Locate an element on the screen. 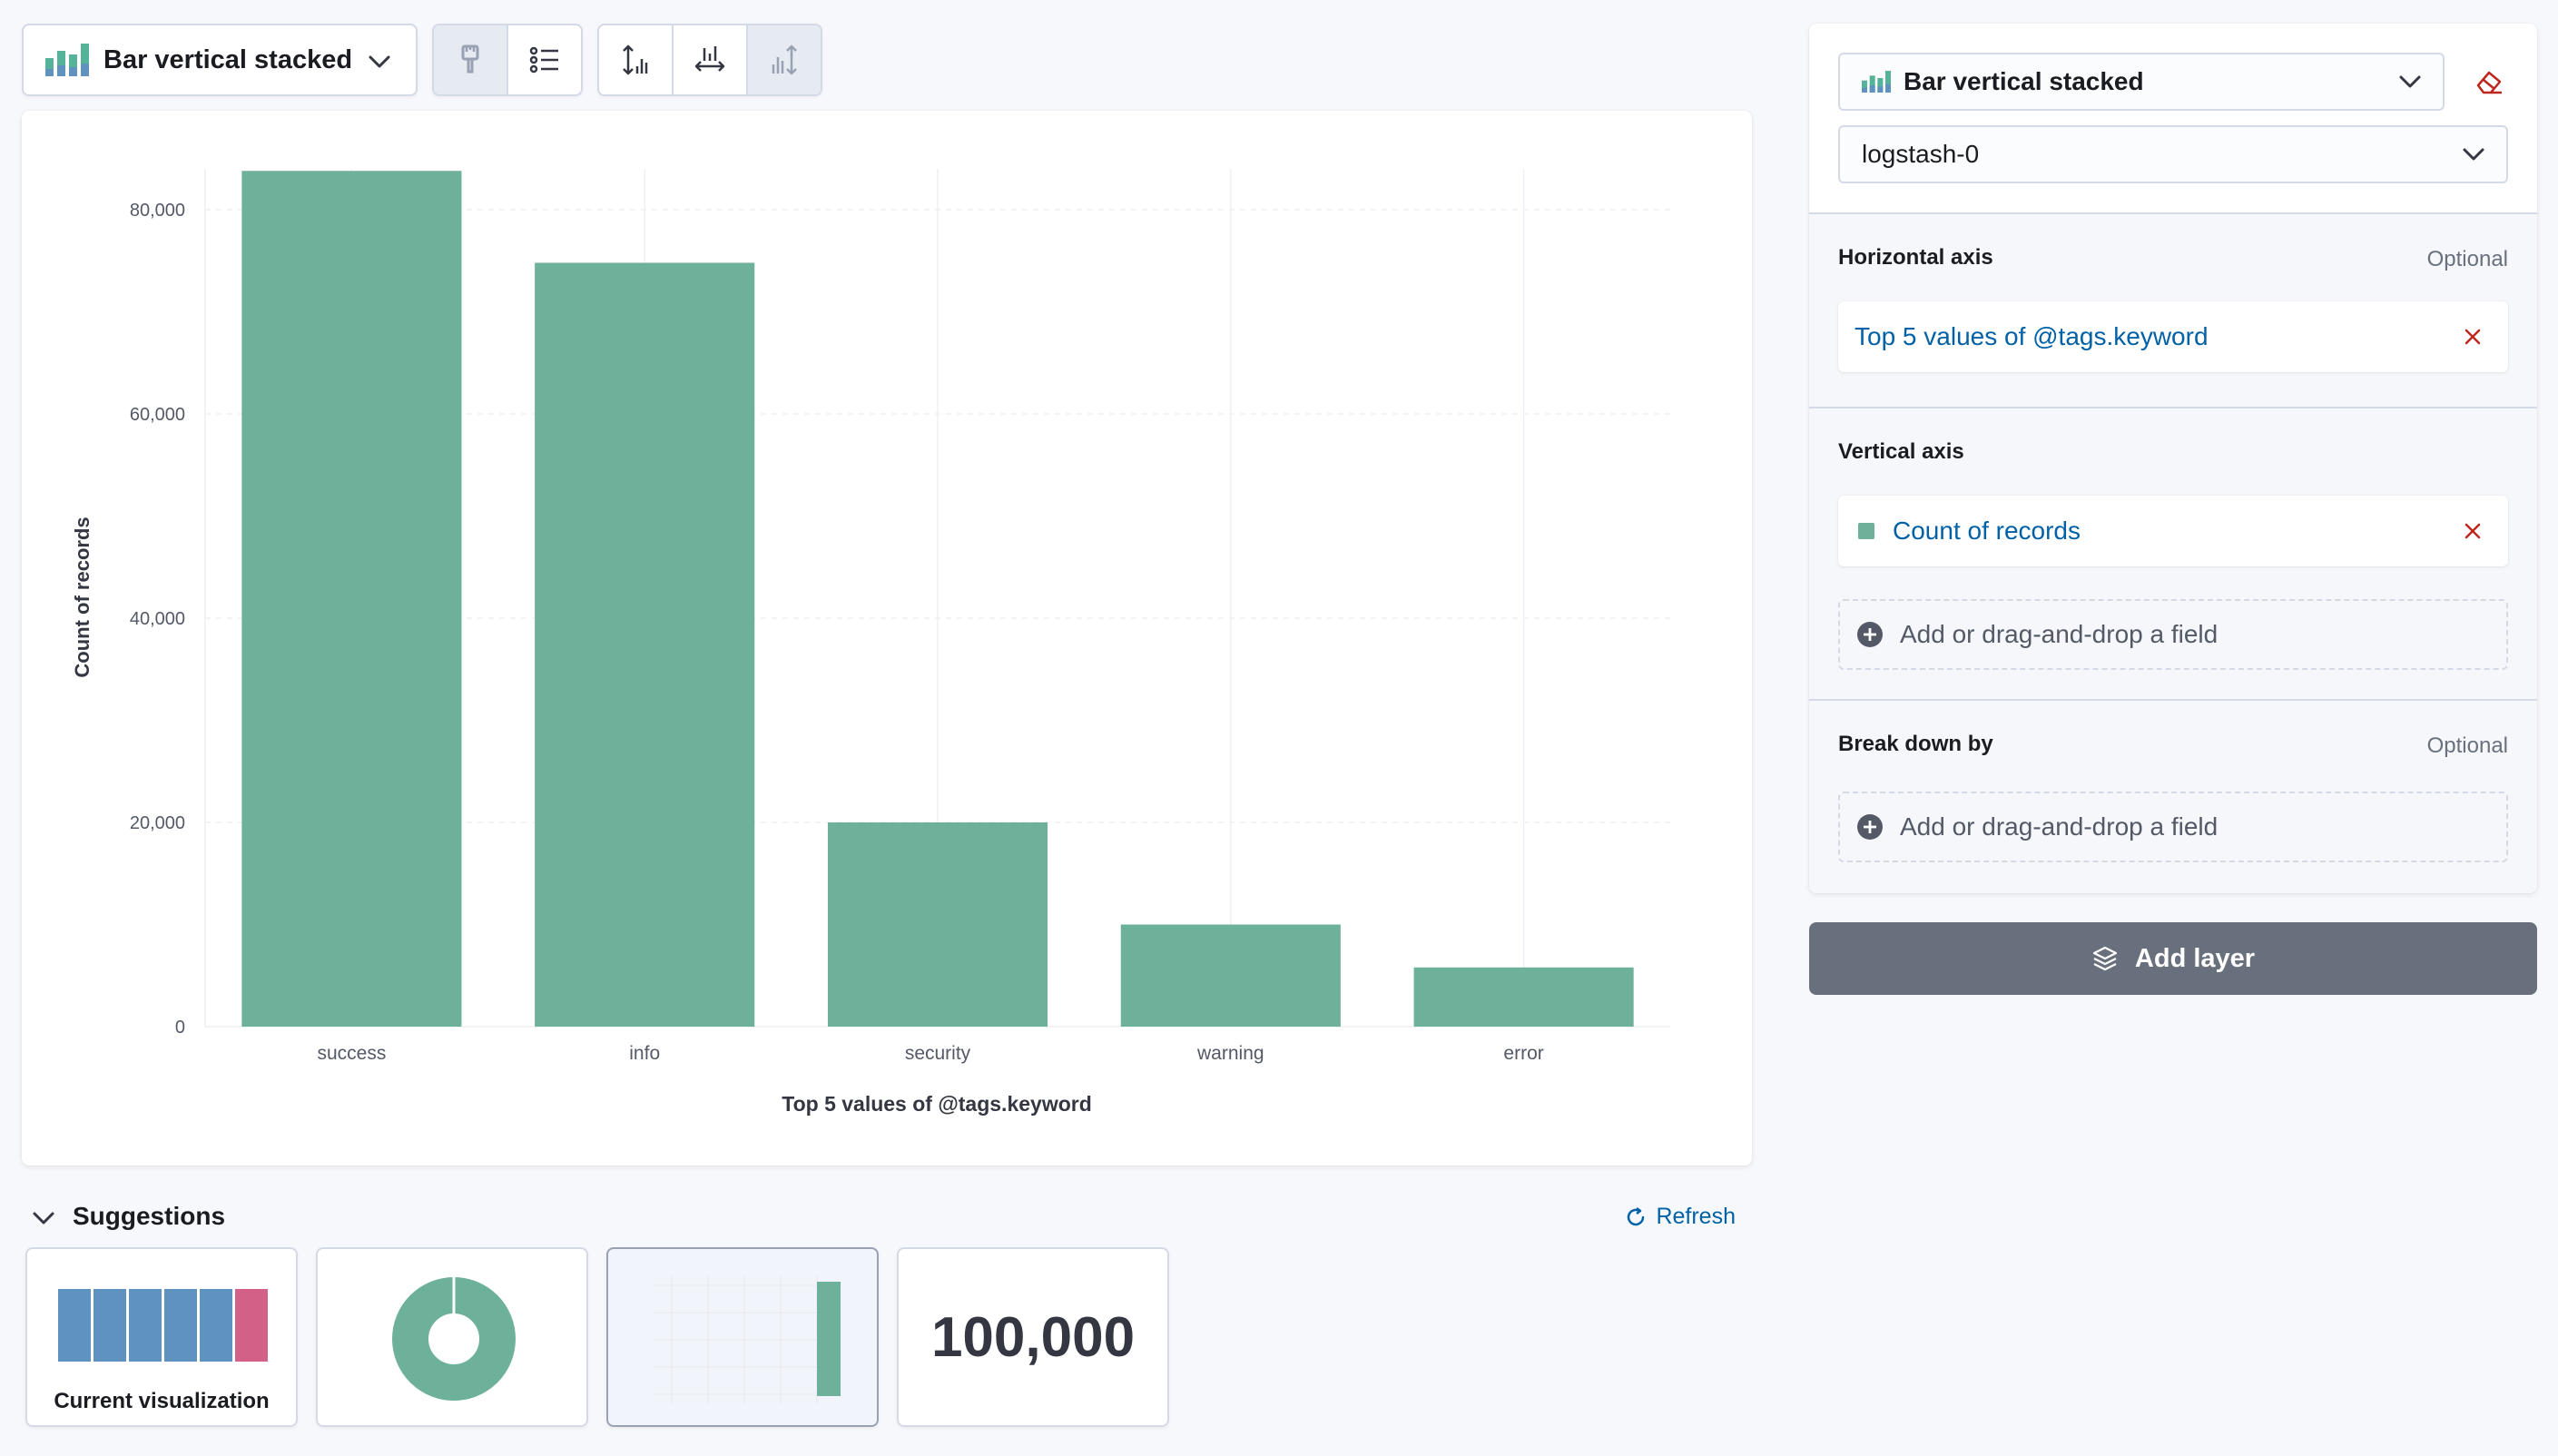 The height and width of the screenshot is (1456, 2558). y-tick-label: 80,000 is located at coordinates (158, 211).